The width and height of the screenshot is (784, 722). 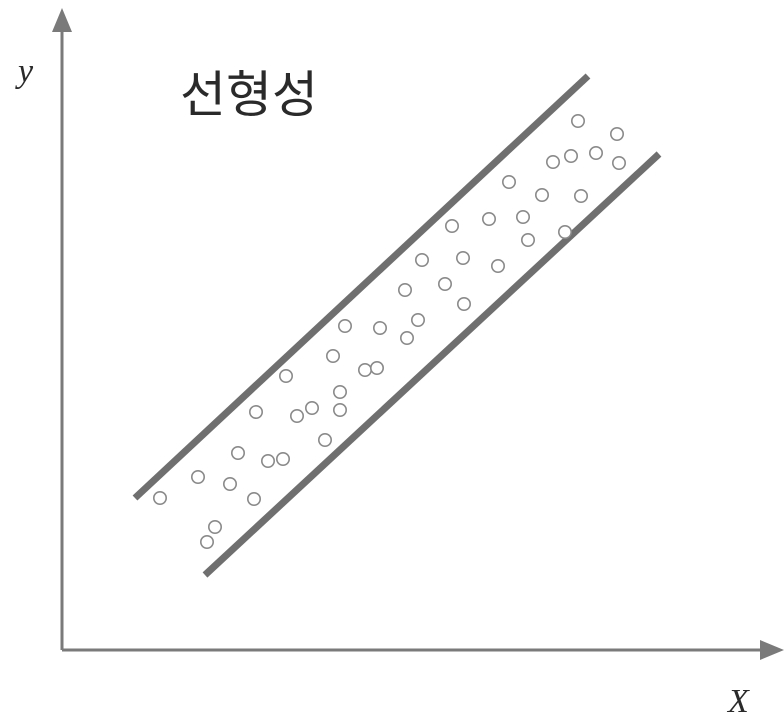 What do you see at coordinates (772, 650) in the screenshot?
I see `x-axis-arrow-icon` at bounding box center [772, 650].